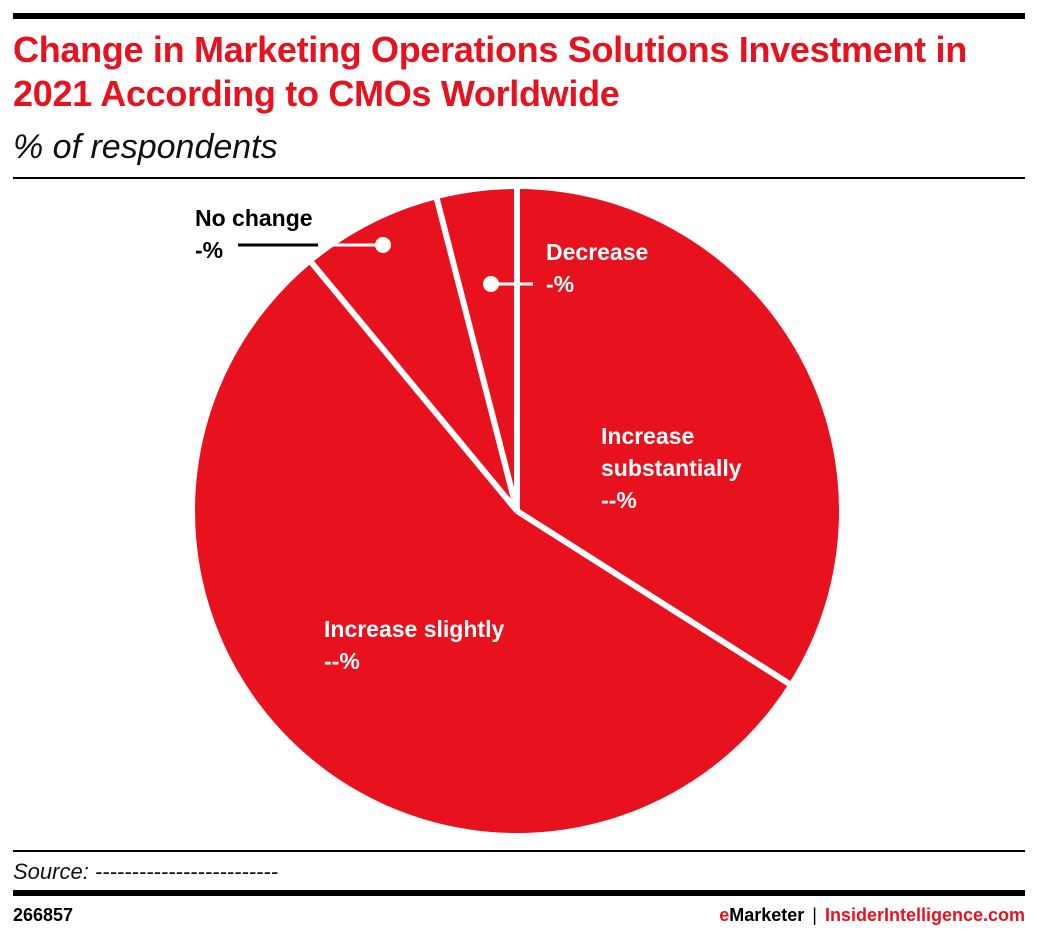  Describe the element at coordinates (724, 915) in the screenshot. I see `brand-e: e` at that location.